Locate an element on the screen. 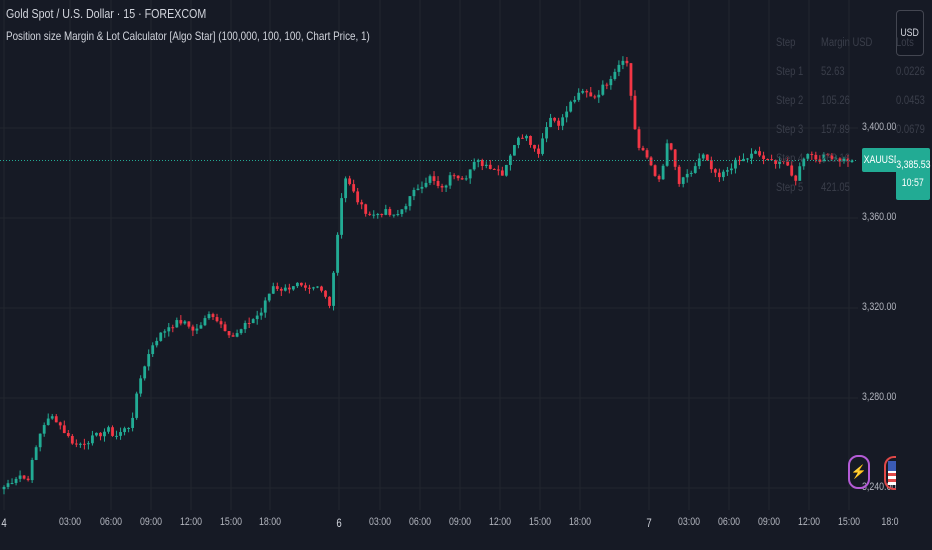 The height and width of the screenshot is (550, 932). current-price-label: 3,385.53 is located at coordinates (913, 165).